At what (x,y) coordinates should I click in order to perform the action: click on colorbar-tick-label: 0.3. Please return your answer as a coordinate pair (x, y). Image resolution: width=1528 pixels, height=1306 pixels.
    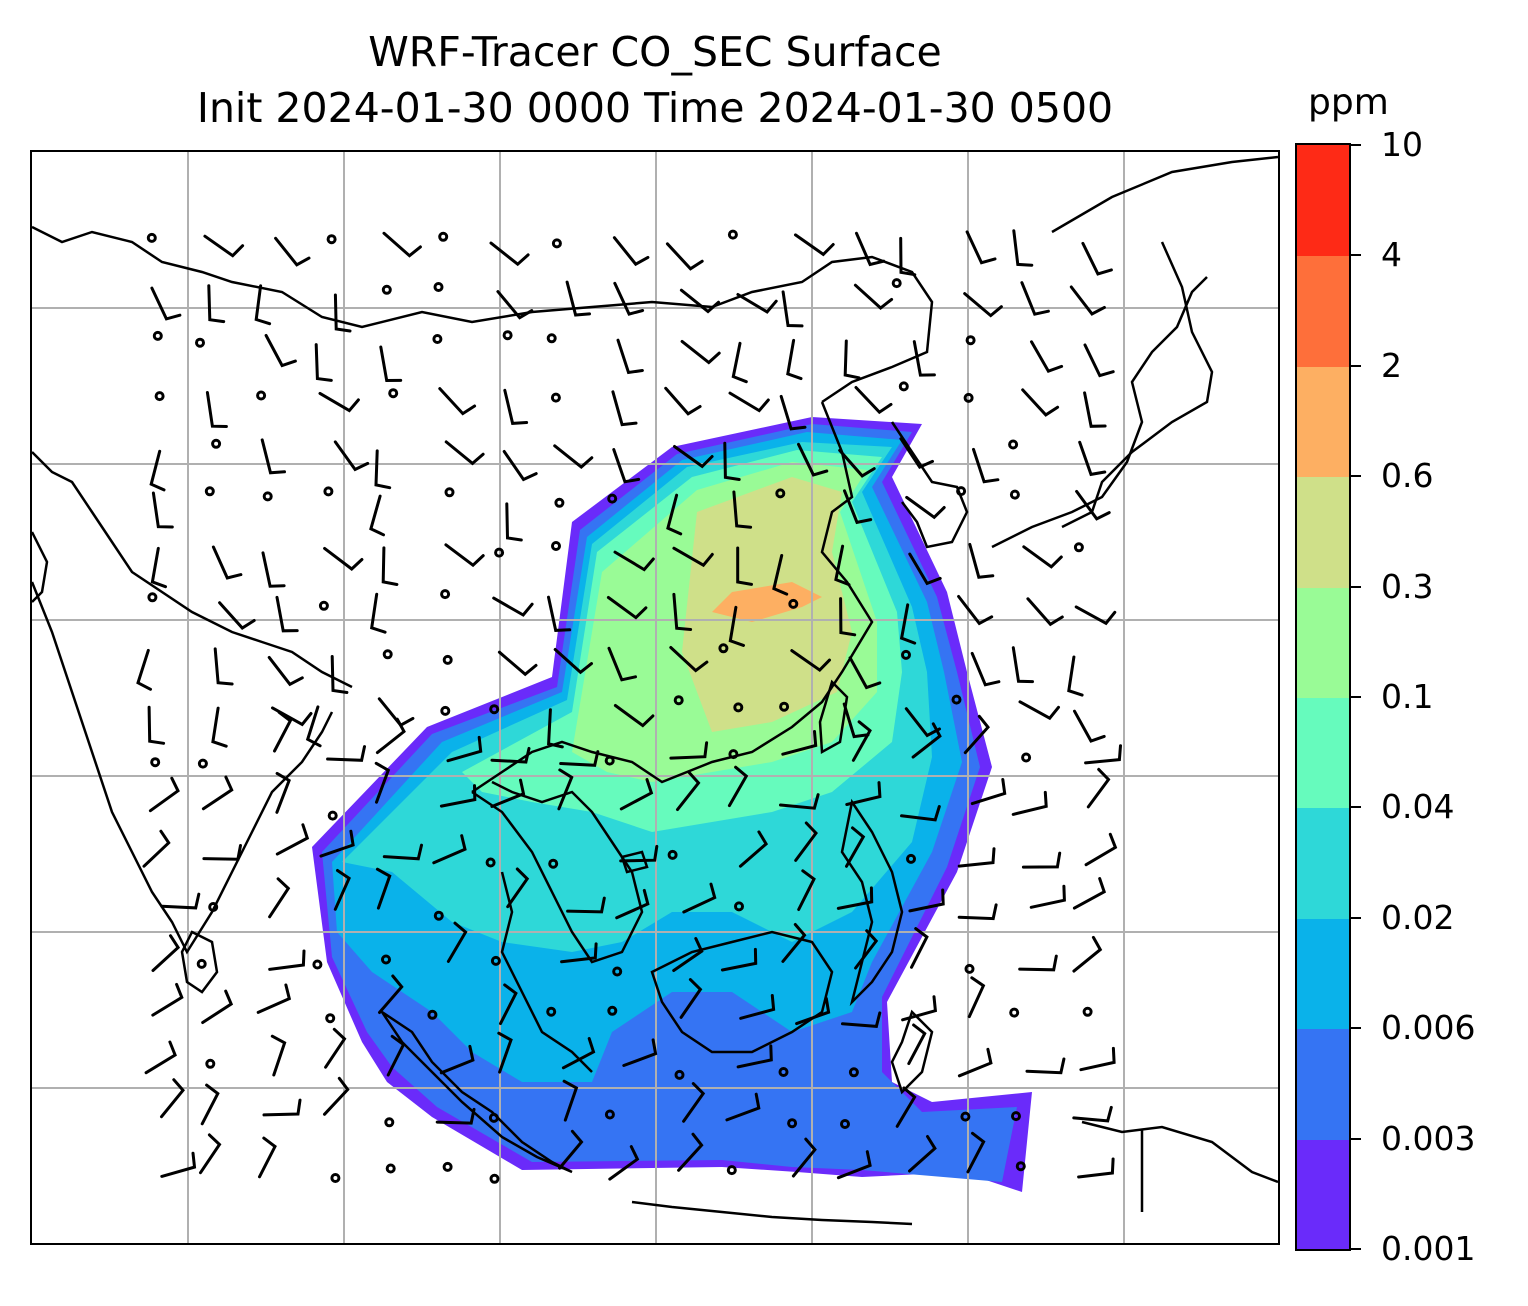
    Looking at the image, I should click on (1407, 586).